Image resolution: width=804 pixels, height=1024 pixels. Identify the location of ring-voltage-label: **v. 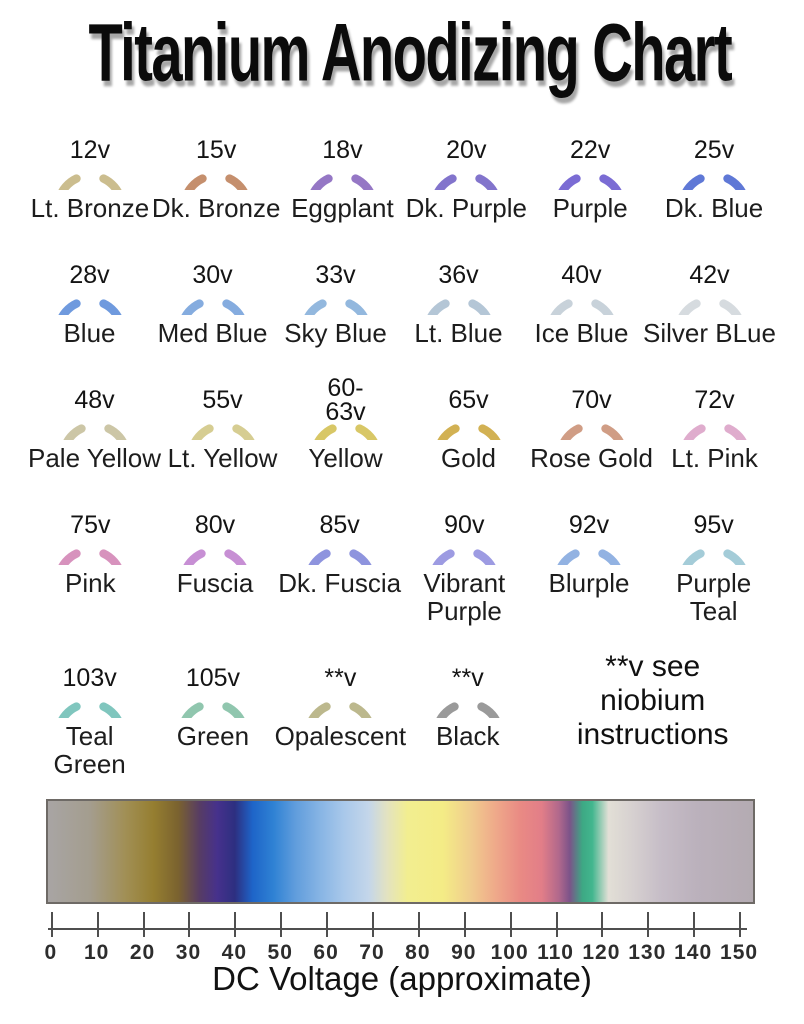
(340, 678).